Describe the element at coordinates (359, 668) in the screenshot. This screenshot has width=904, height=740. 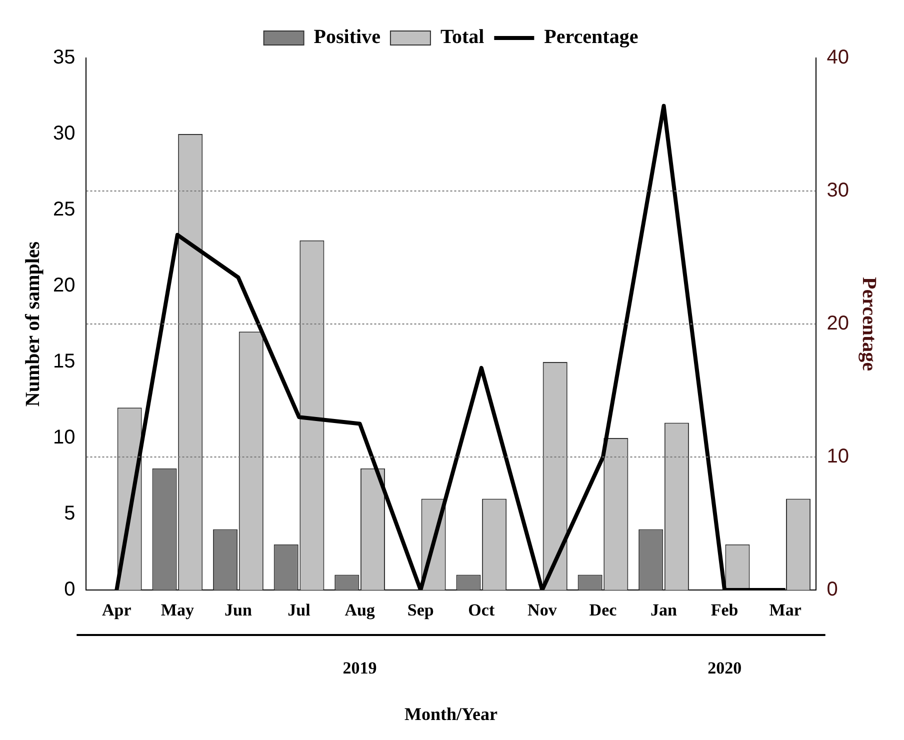
I see `text: 2019` at that location.